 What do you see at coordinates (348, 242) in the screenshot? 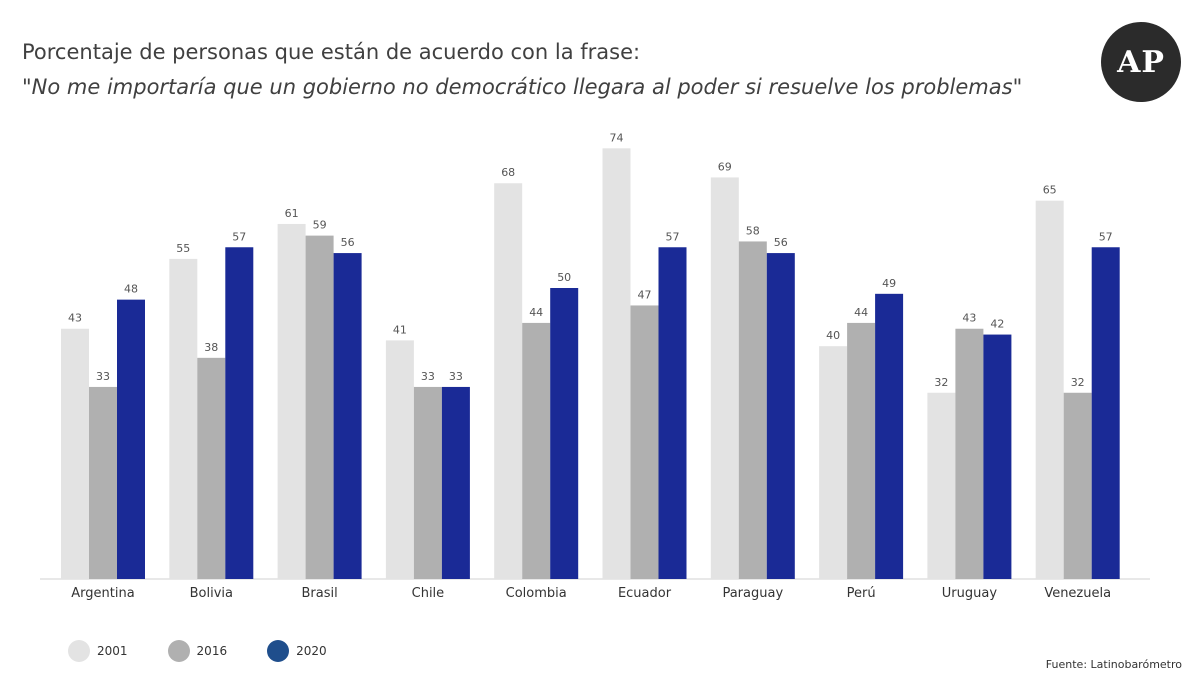
I see `data-label-brasil-2020: 56` at bounding box center [348, 242].